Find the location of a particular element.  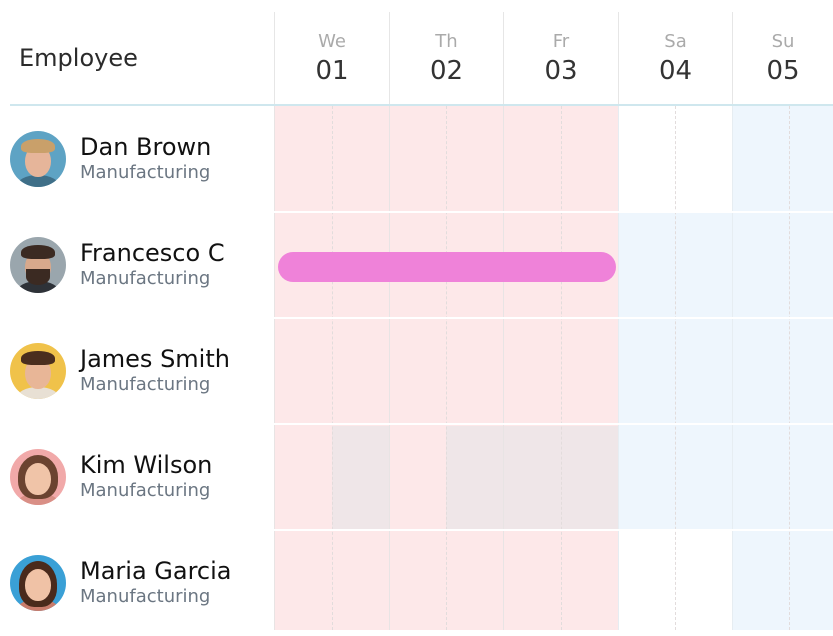

day-number: 03 is located at coordinates (561, 71).